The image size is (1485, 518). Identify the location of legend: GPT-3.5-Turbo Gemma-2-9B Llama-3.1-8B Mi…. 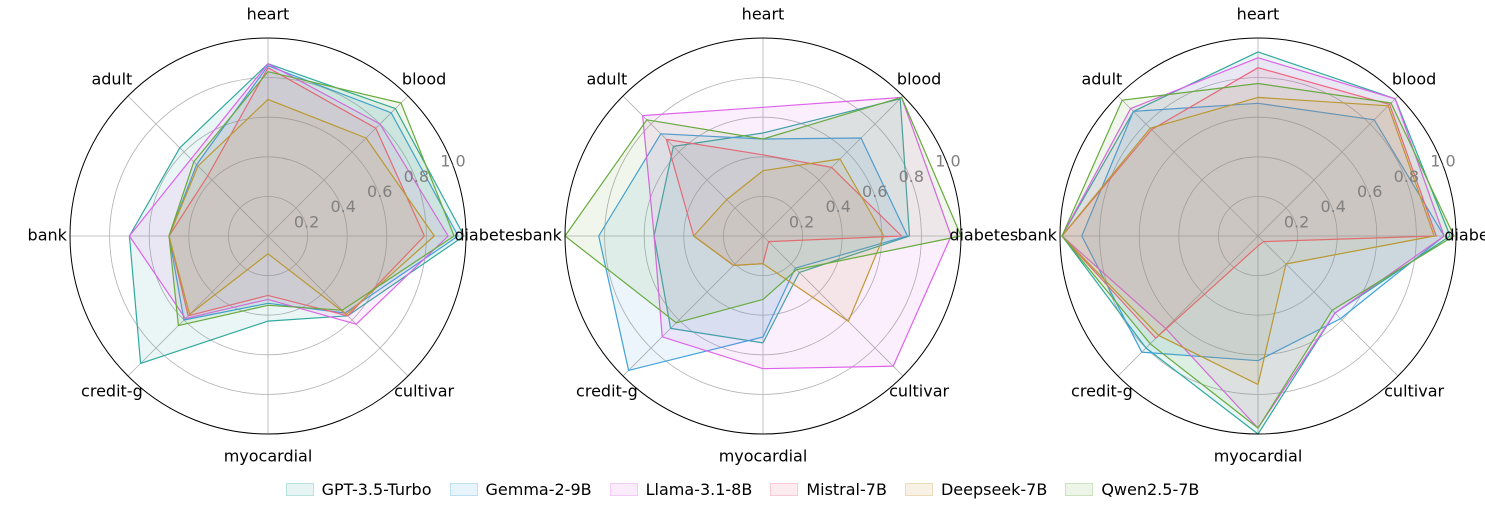
(742, 489).